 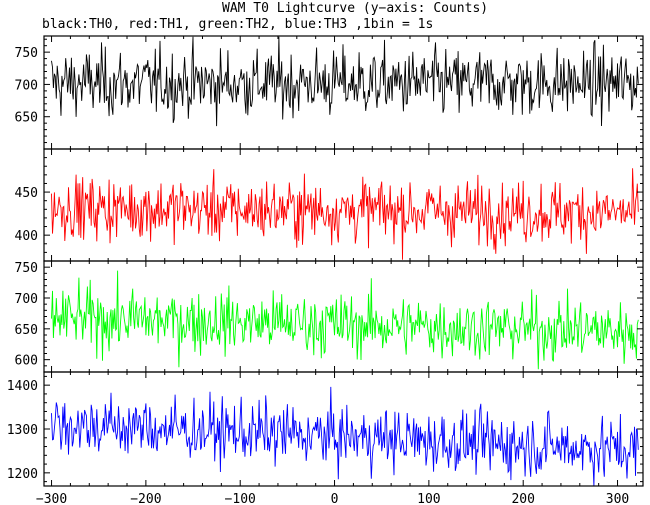 I want to click on x-tick-label: 200, so click(x=522, y=498).